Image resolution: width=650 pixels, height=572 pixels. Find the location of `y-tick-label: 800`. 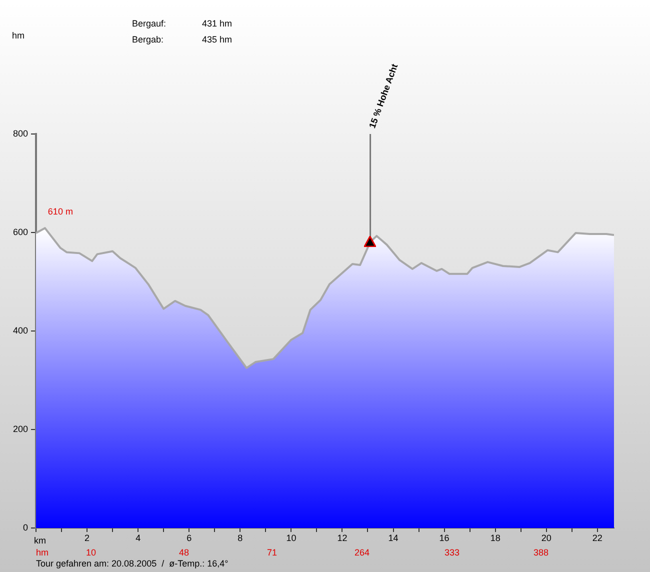

y-tick-label: 800 is located at coordinates (20, 133).